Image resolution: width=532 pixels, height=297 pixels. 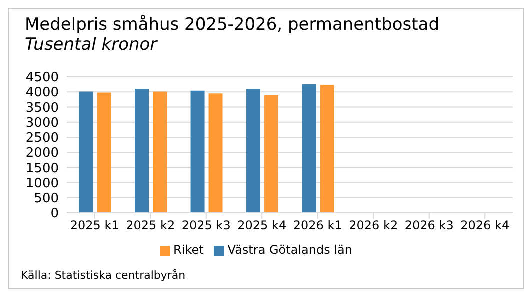 I want to click on x-tick-label: 2026 k3, so click(x=429, y=225).